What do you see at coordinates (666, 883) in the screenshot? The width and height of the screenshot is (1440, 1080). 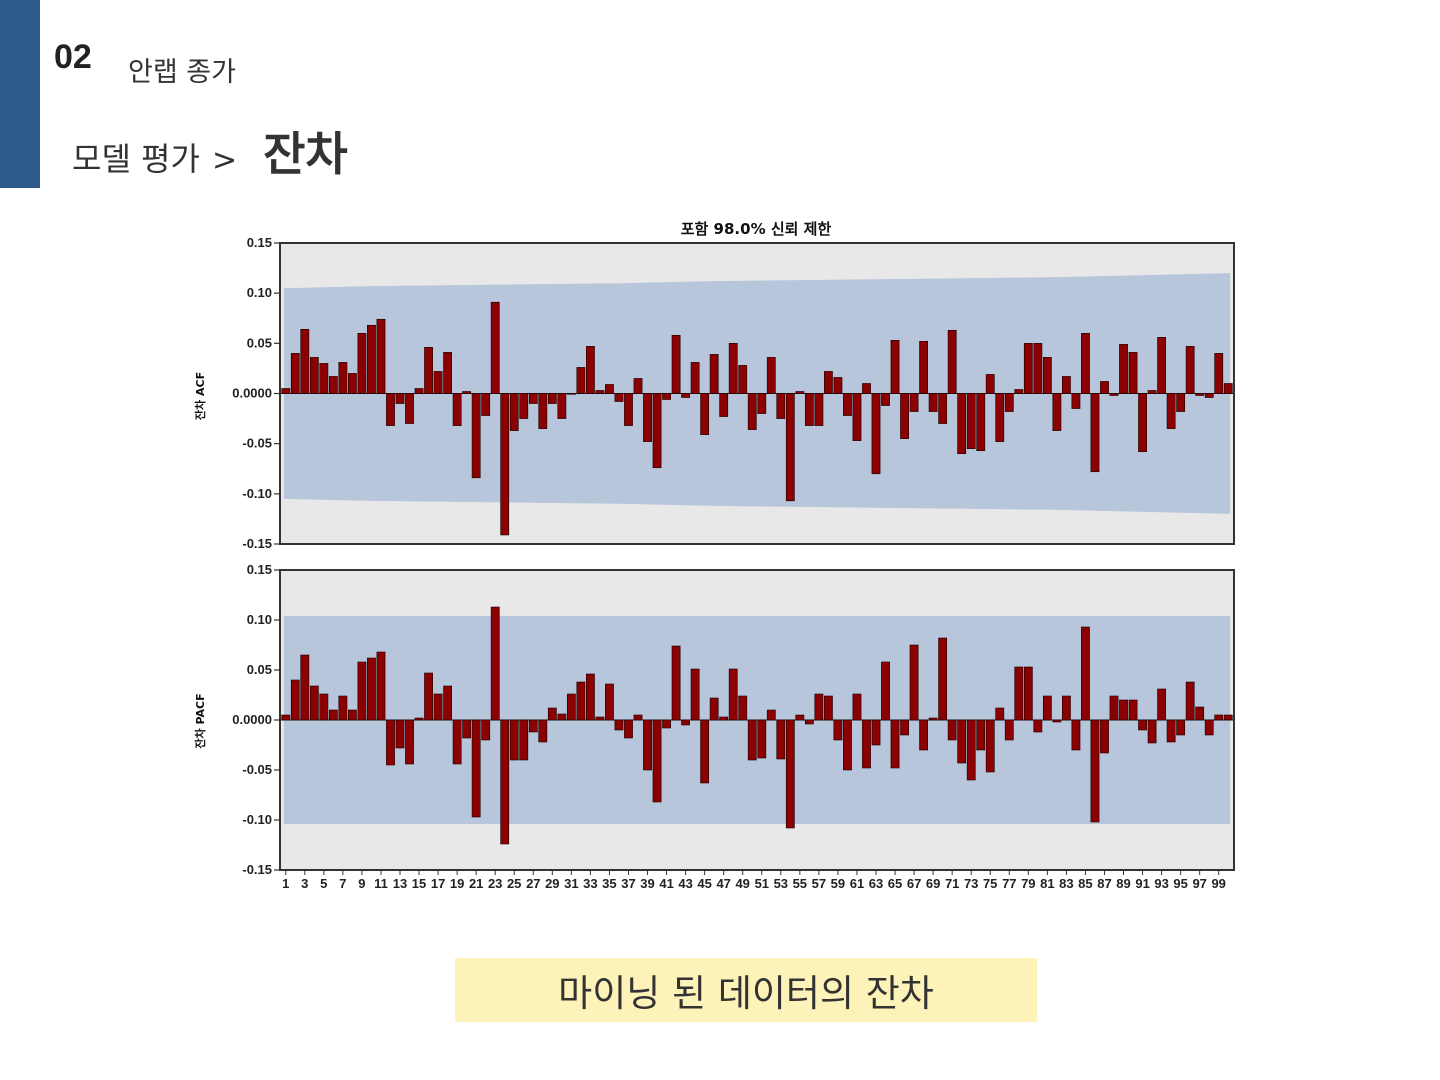 I see `x-tick-label: 41` at bounding box center [666, 883].